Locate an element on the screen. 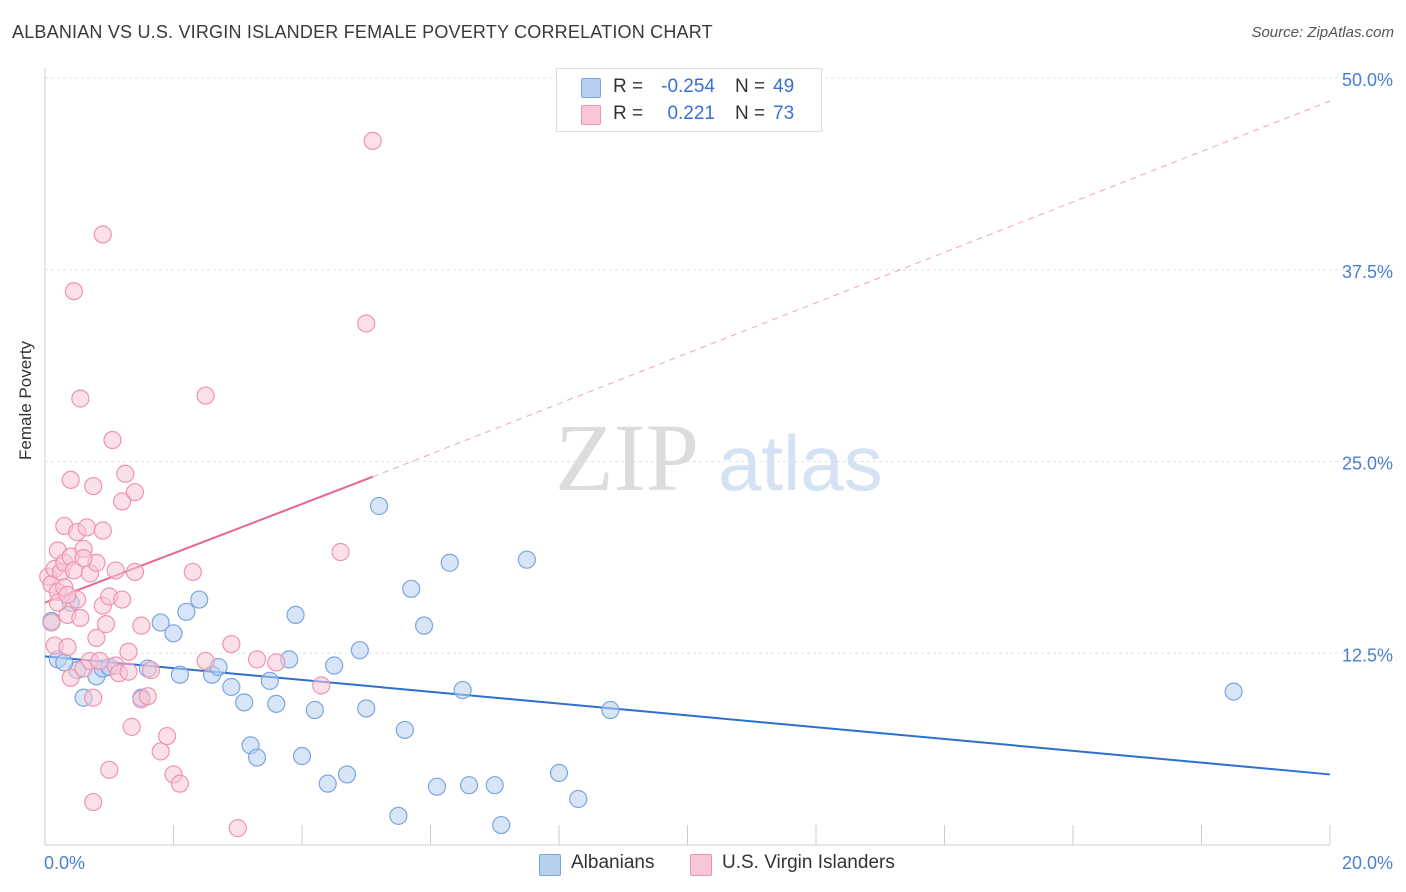 This screenshot has width=1406, height=892. virgin-islanders-swatch is located at coordinates (591, 115).